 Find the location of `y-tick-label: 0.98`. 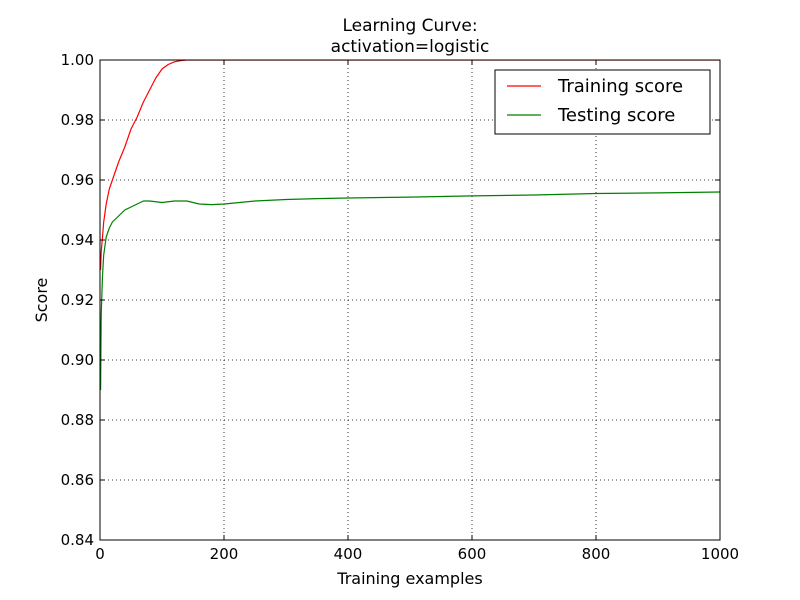

y-tick-label: 0.98 is located at coordinates (77, 120).